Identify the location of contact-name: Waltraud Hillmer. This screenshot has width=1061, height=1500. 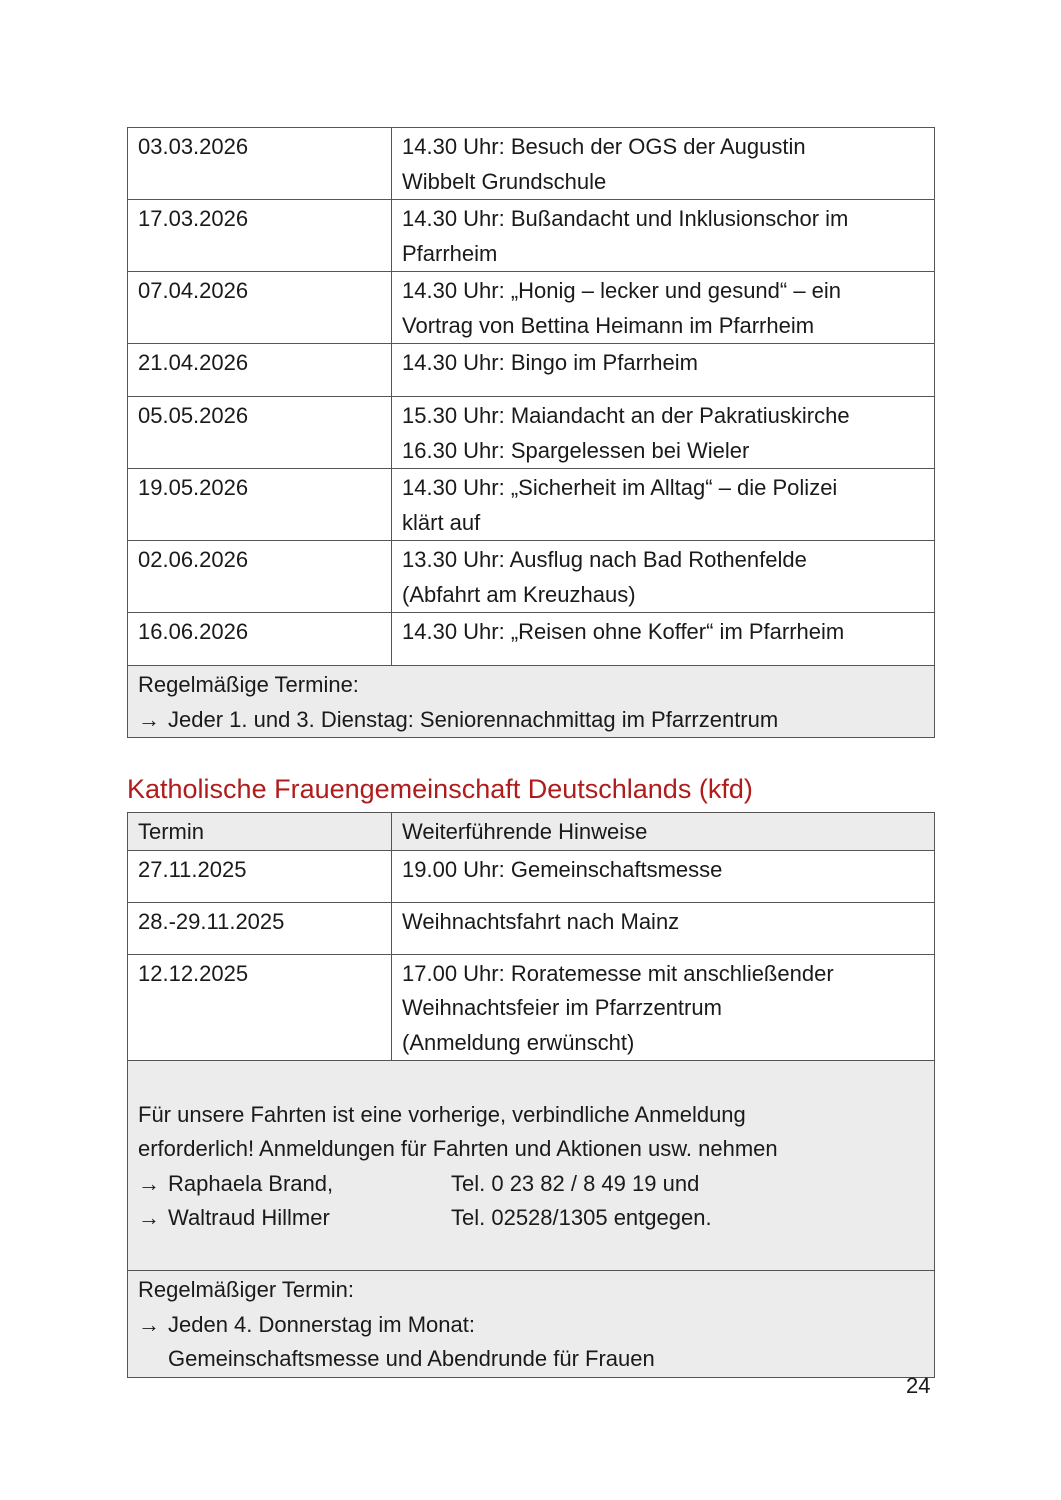
(249, 1217).